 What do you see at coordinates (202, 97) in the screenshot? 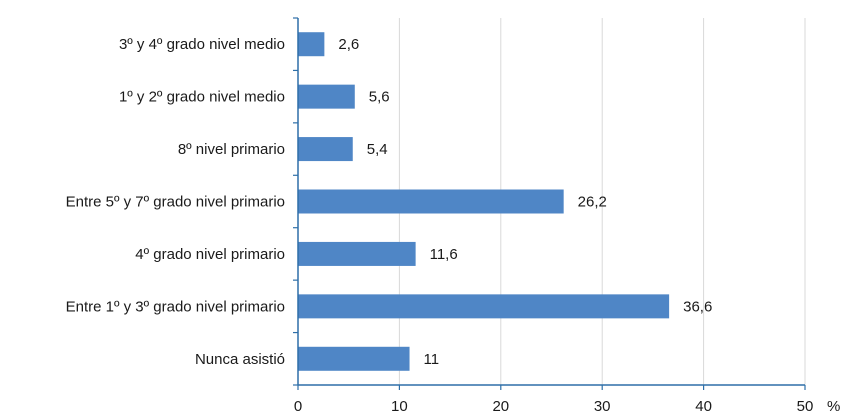
I see `category-label: 1º y 2º grado nivel medio` at bounding box center [202, 97].